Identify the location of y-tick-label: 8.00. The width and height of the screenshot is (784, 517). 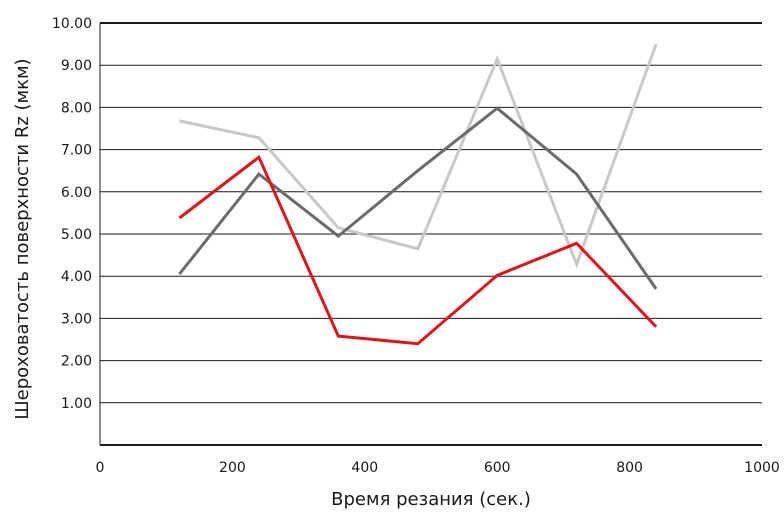
(76, 108).